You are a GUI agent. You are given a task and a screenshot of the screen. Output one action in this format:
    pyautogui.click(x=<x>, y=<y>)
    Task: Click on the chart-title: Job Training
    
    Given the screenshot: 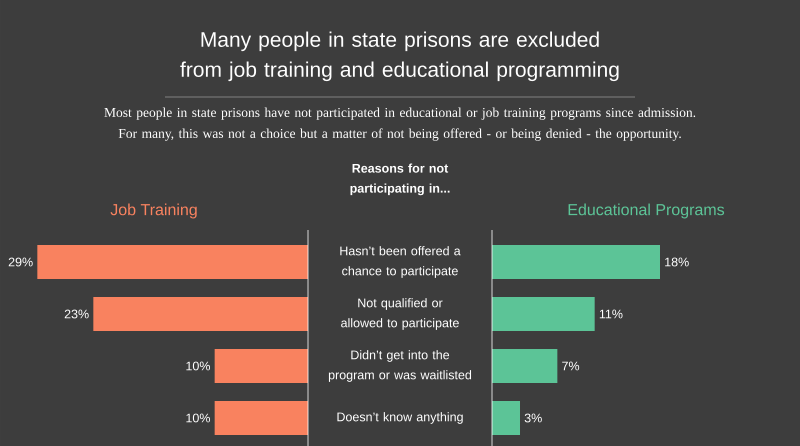 What is the action you would take?
    pyautogui.click(x=153, y=210)
    